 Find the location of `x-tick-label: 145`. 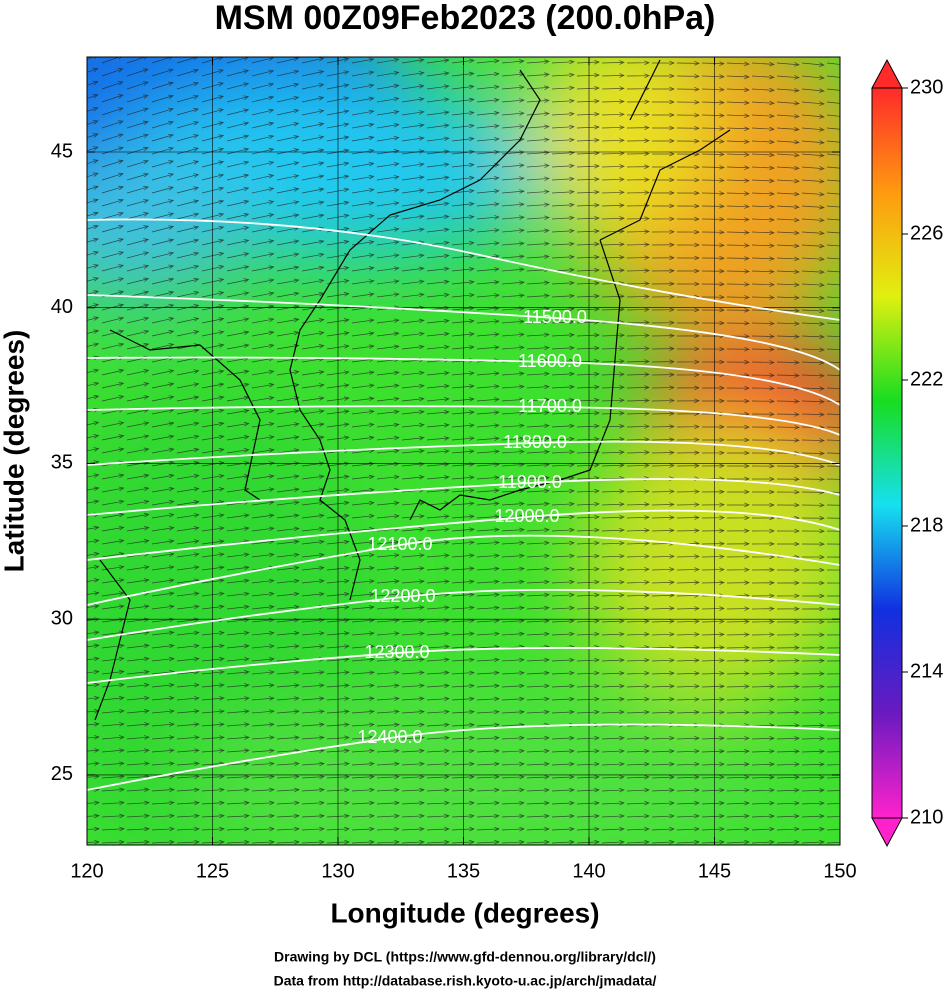

x-tick-label: 145 is located at coordinates (714, 871).